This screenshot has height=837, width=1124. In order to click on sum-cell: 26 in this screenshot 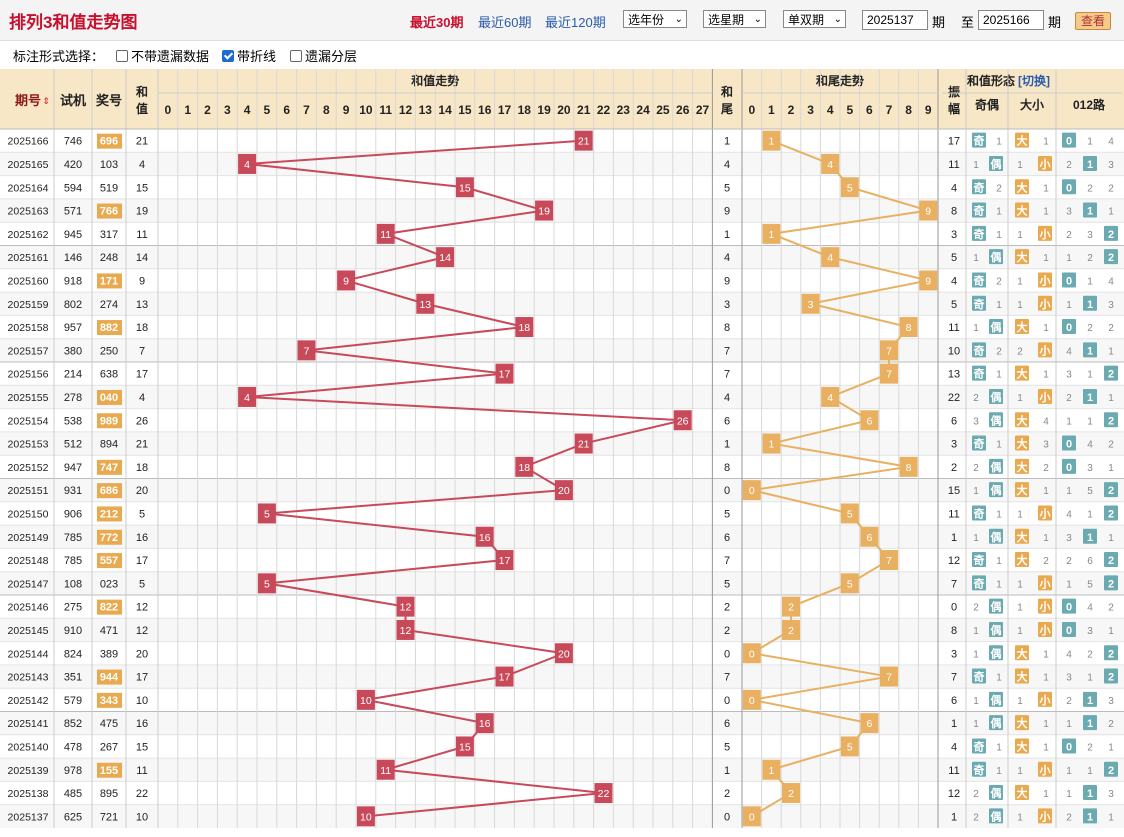, I will do `click(142, 421)`.